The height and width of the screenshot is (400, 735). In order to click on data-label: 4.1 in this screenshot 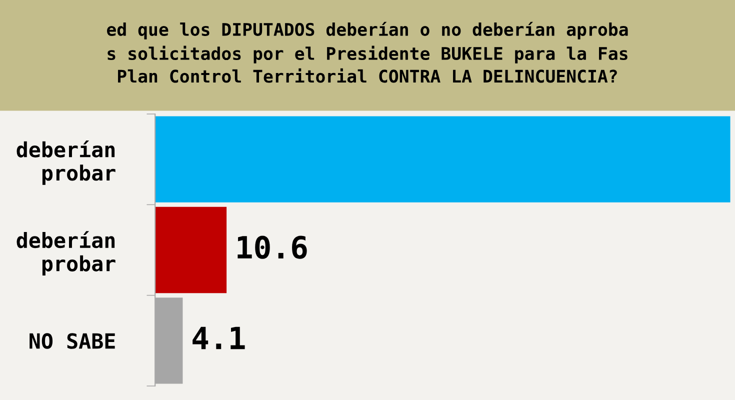, I will do `click(218, 338)`.